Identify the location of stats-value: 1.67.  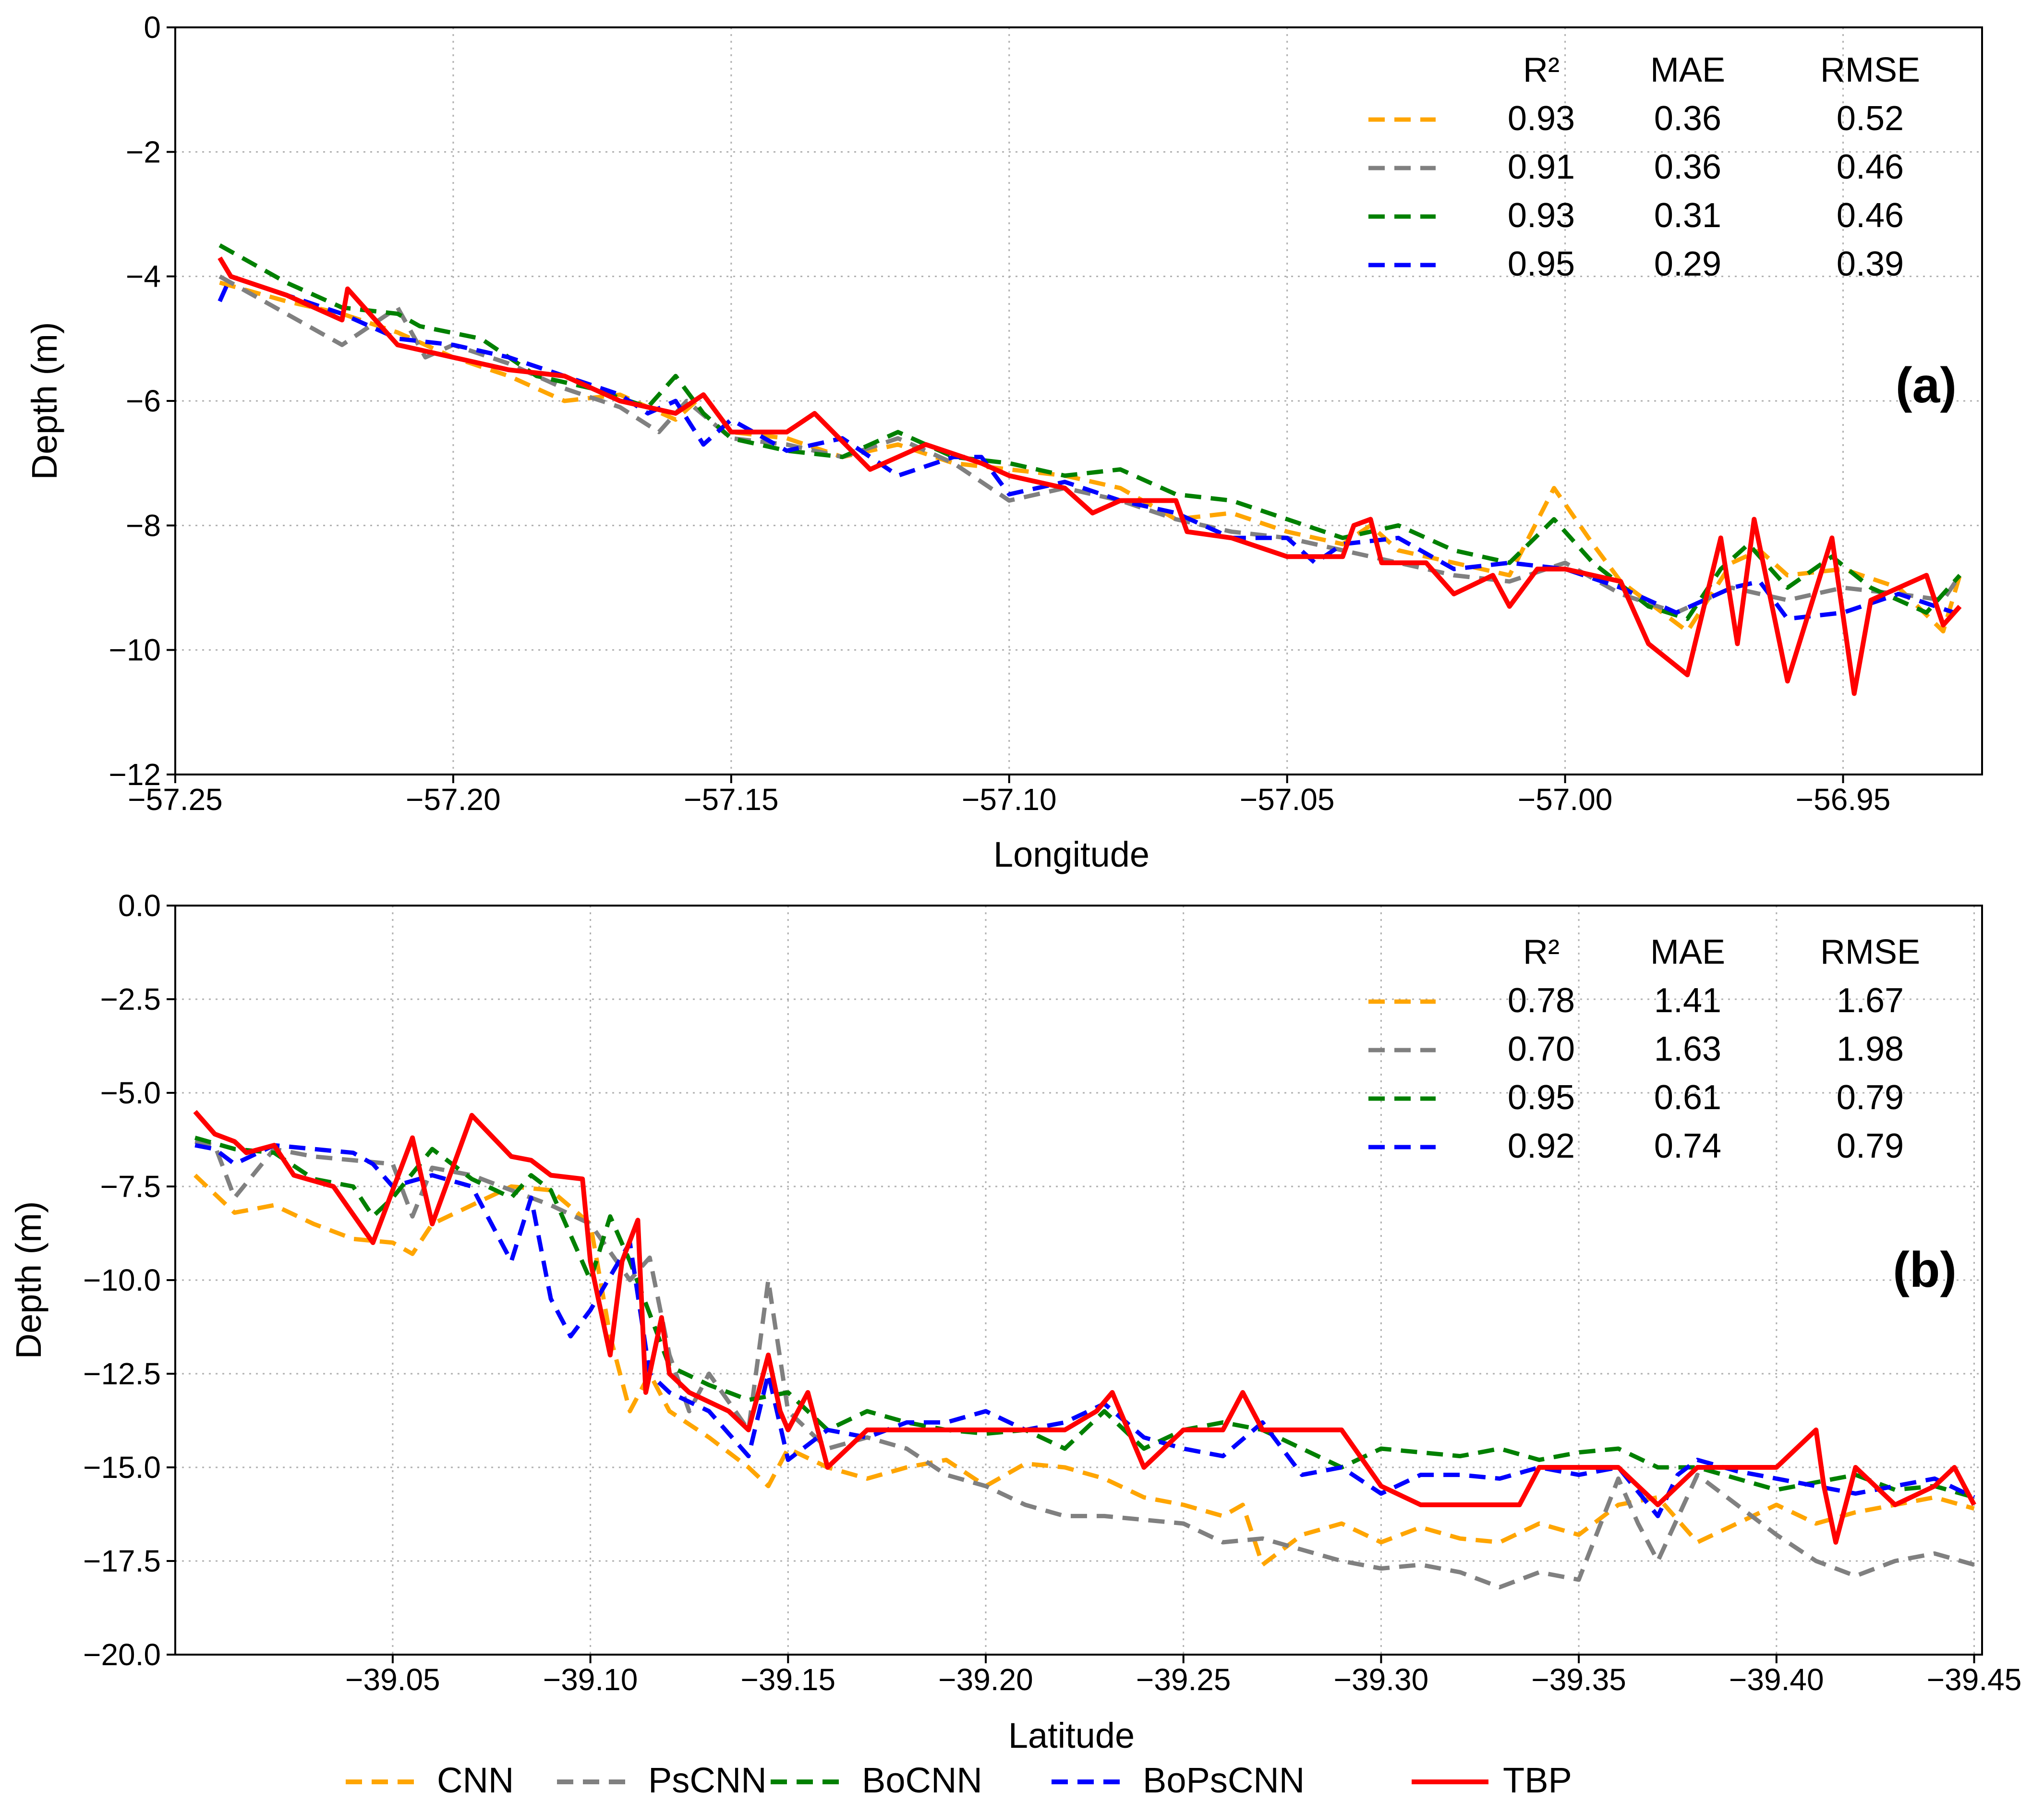
(1870, 1001).